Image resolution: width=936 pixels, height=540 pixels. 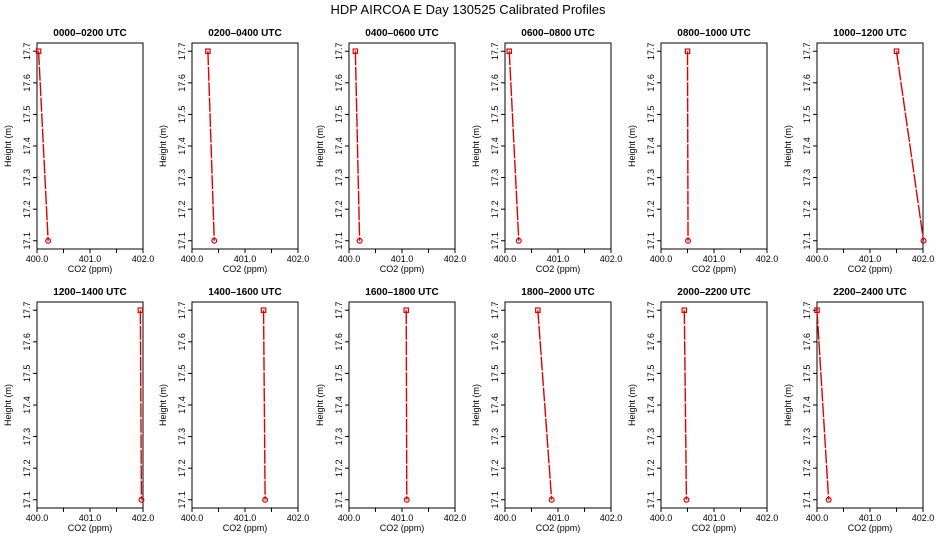 I want to click on panel-title: 0400–0600 UTC, so click(x=401, y=33).